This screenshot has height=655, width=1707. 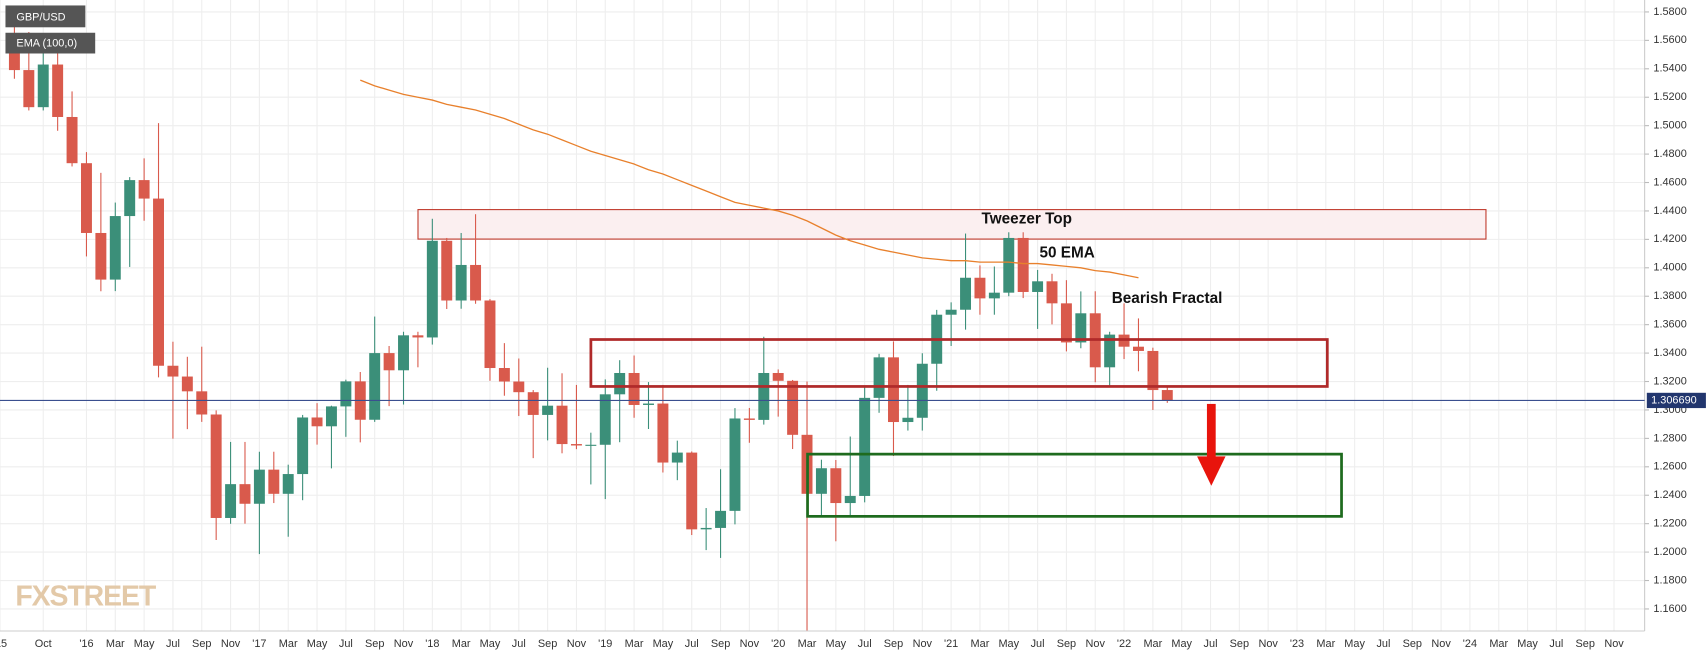 What do you see at coordinates (1211, 444) in the screenshot?
I see `down-arrow` at bounding box center [1211, 444].